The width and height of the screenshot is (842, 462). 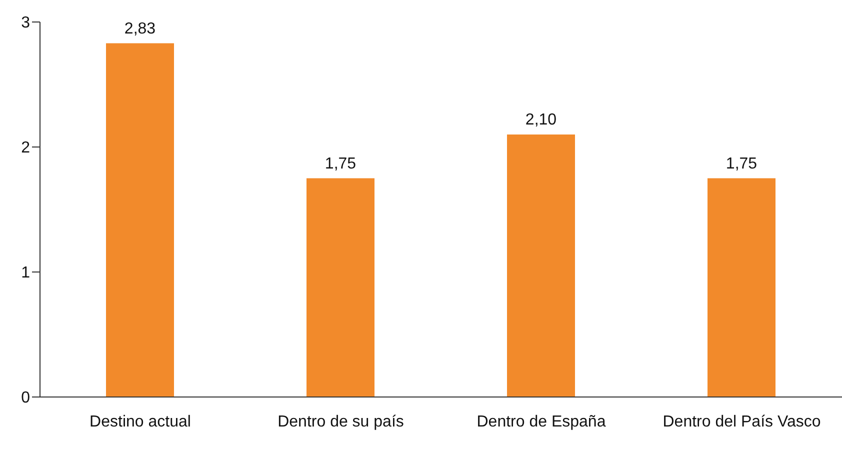 What do you see at coordinates (25, 148) in the screenshot?
I see `y-tick-label: 2` at bounding box center [25, 148].